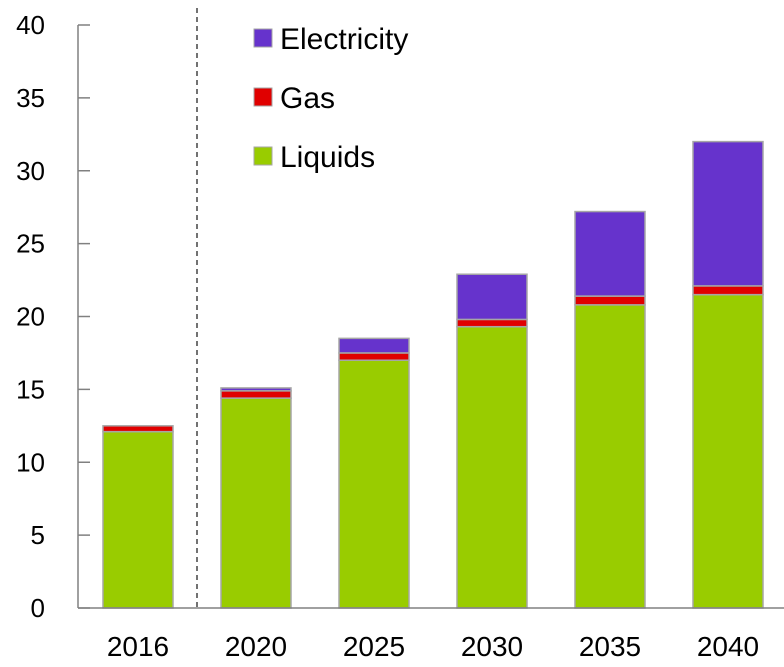 Image resolution: width=784 pixels, height=667 pixels. Describe the element at coordinates (610, 253) in the screenshot. I see `bar-electricity-2035` at that location.